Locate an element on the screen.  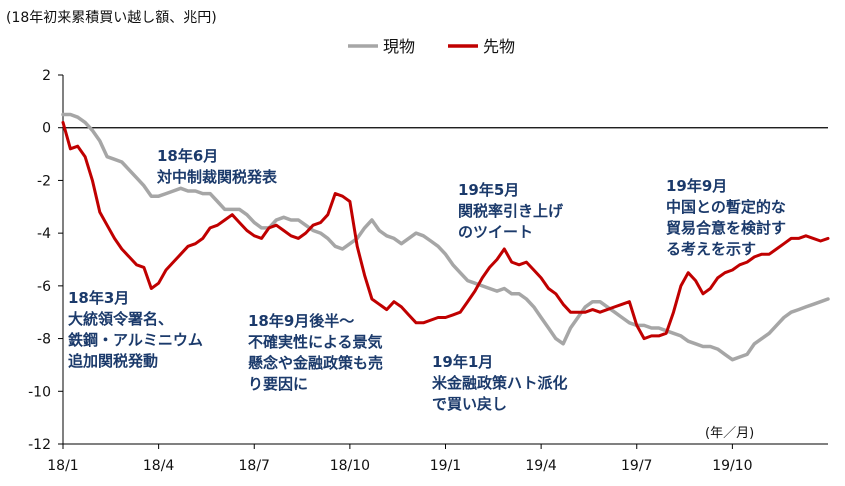
annotation-line: る考えを示す is located at coordinates (711, 249).